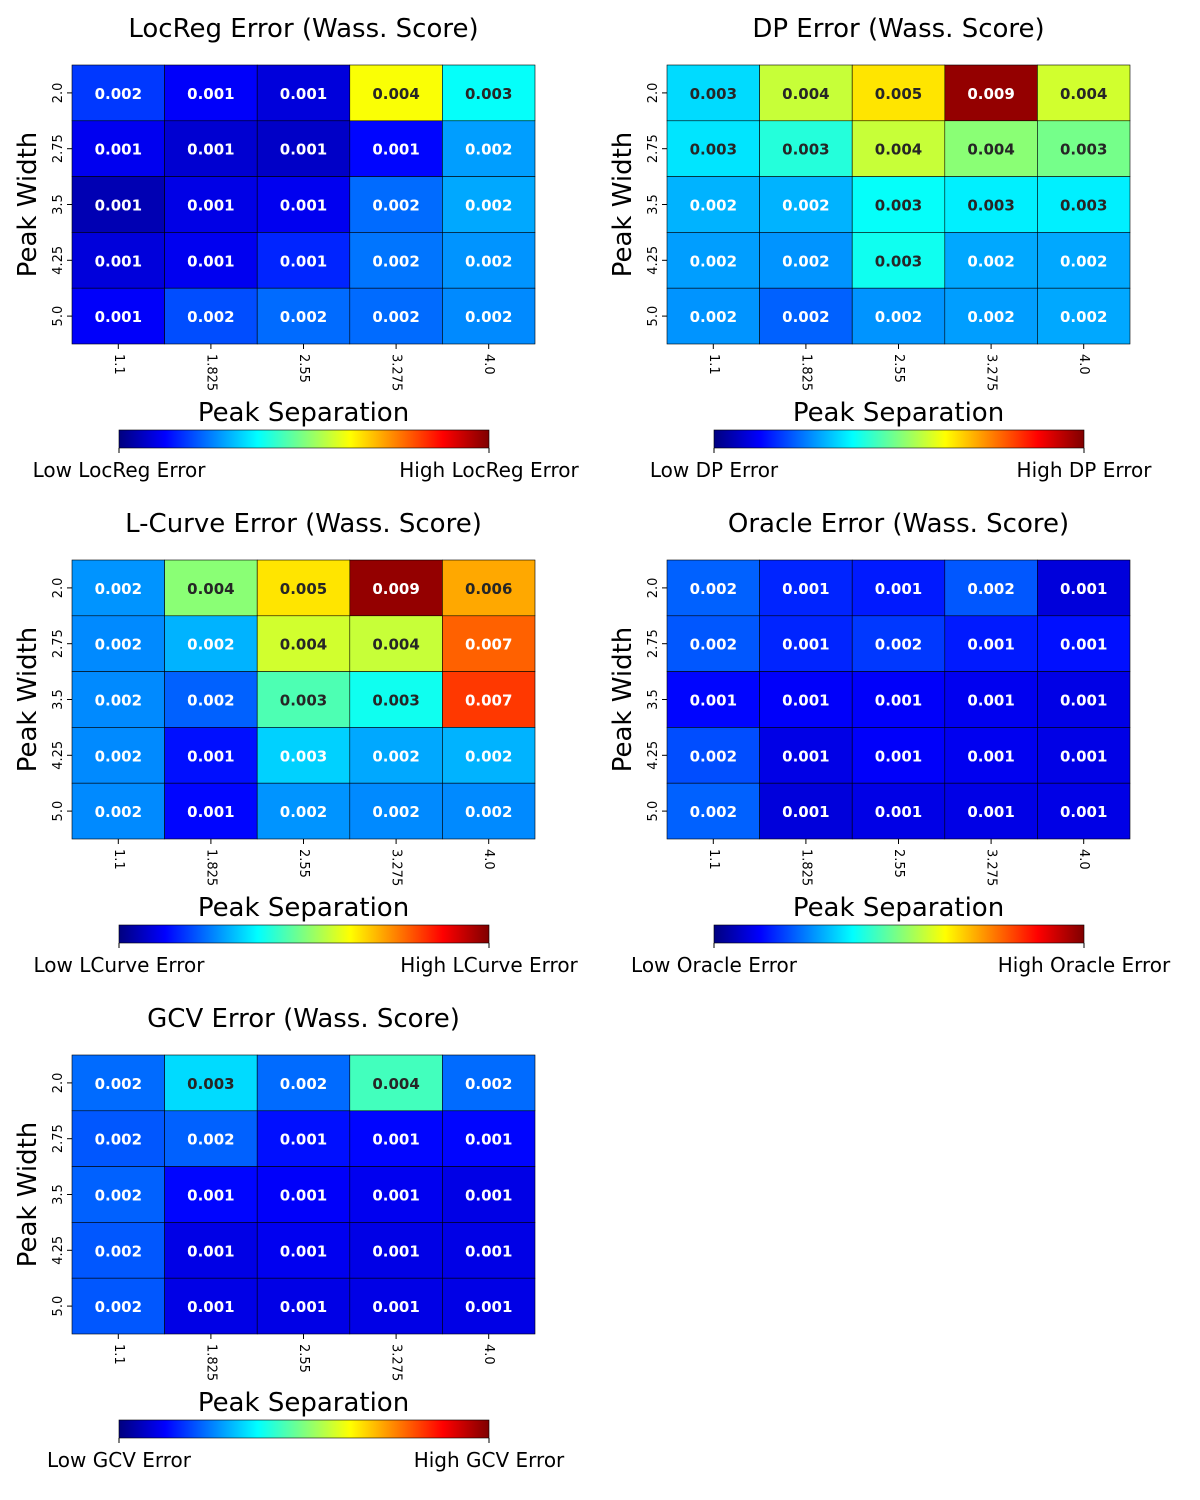 This screenshot has height=1500, width=1200. What do you see at coordinates (898, 524) in the screenshot?
I see `chart-title: Oracle Error (Wass. Score)` at bounding box center [898, 524].